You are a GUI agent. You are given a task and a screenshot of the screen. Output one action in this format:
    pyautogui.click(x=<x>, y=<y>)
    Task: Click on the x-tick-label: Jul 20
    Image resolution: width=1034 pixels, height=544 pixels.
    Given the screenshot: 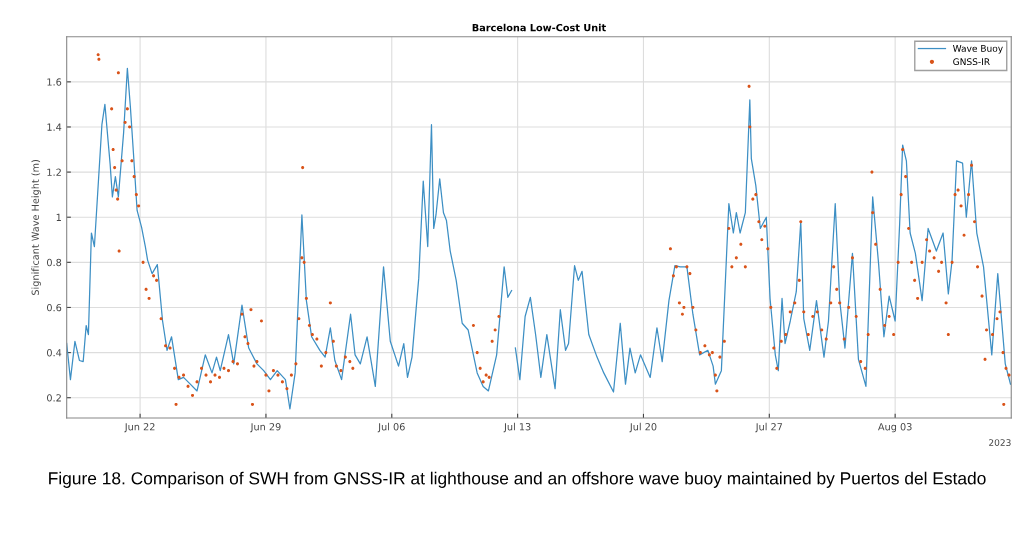 What is the action you would take?
    pyautogui.click(x=643, y=427)
    